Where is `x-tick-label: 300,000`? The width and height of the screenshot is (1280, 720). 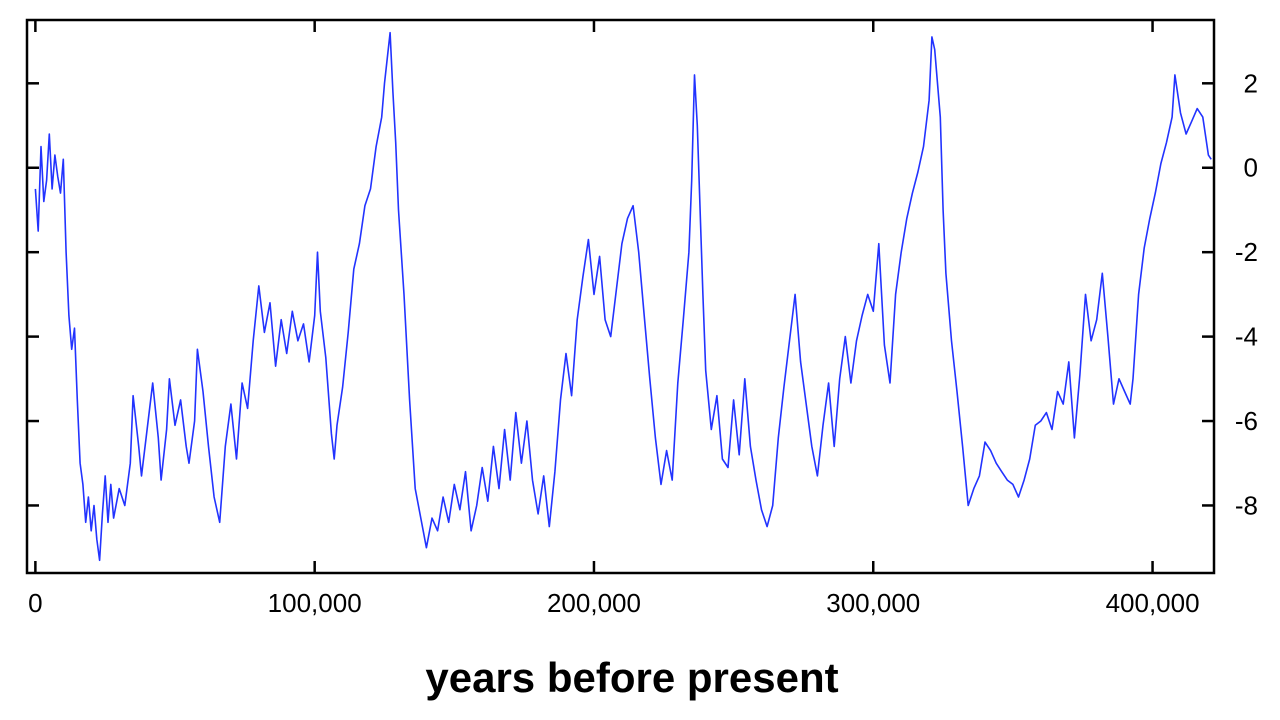
x-tick-label: 300,000 is located at coordinates (873, 603).